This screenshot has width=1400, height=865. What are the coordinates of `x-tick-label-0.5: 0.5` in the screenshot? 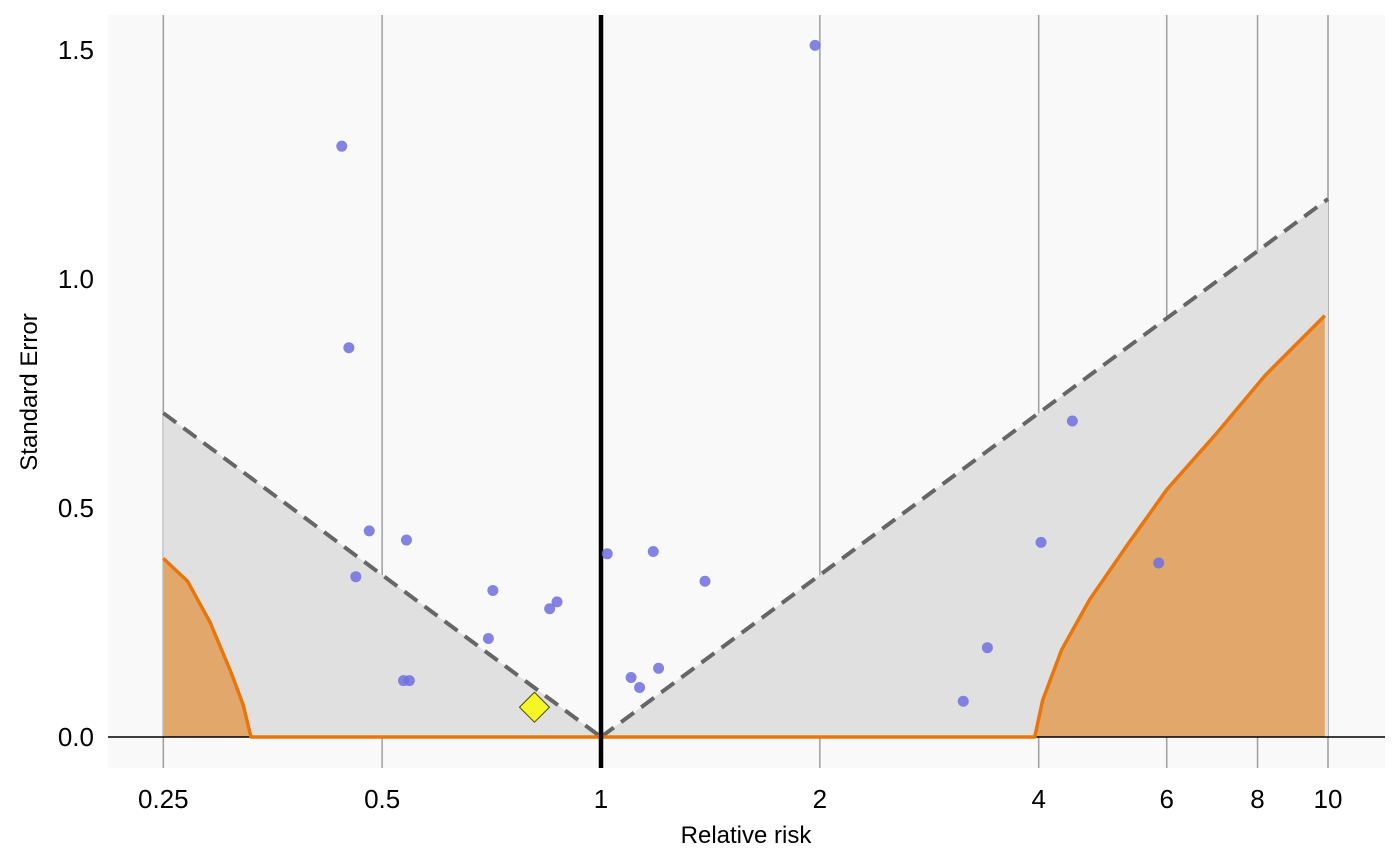 It's located at (382, 799).